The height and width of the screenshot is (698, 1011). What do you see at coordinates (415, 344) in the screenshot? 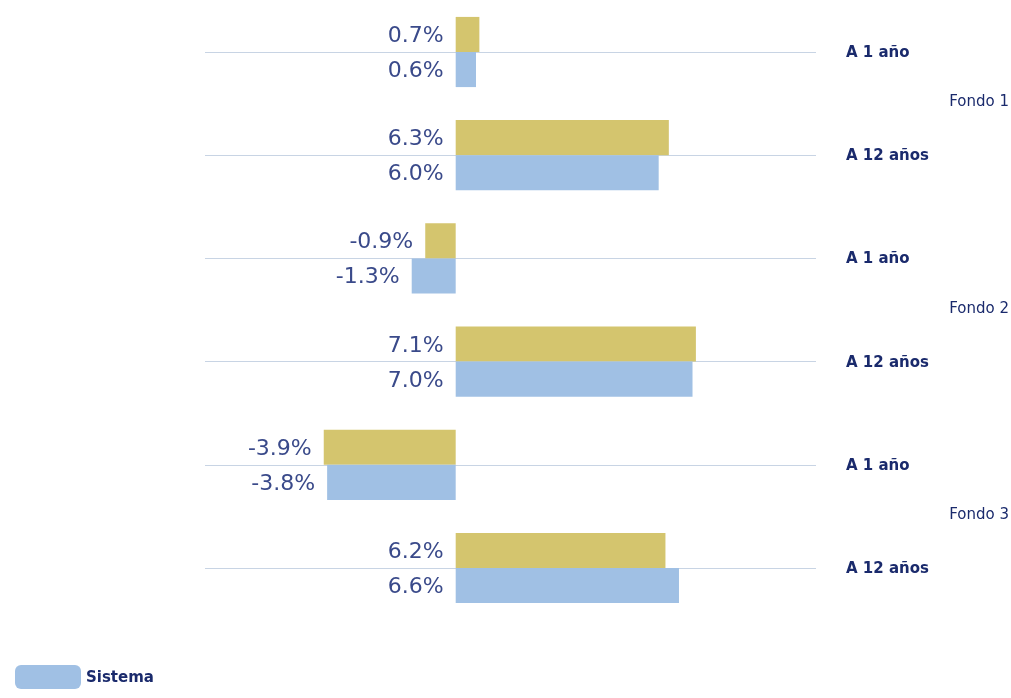
I see `data-label: 7.1%` at bounding box center [415, 344].